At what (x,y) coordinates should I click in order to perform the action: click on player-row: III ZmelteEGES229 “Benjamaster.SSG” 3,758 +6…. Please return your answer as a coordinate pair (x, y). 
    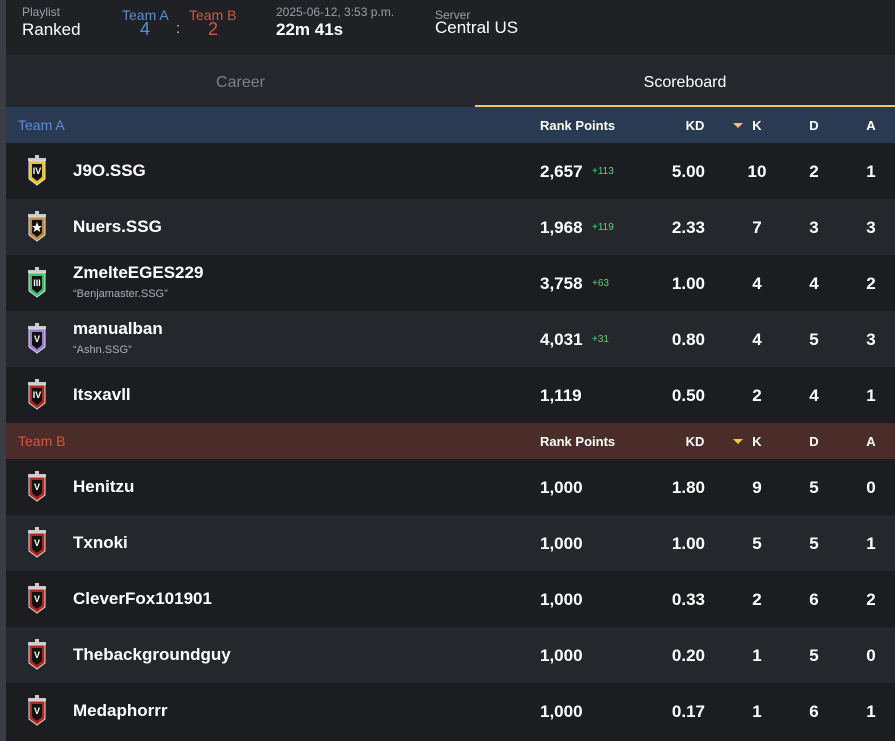
    Looking at the image, I should click on (450, 283).